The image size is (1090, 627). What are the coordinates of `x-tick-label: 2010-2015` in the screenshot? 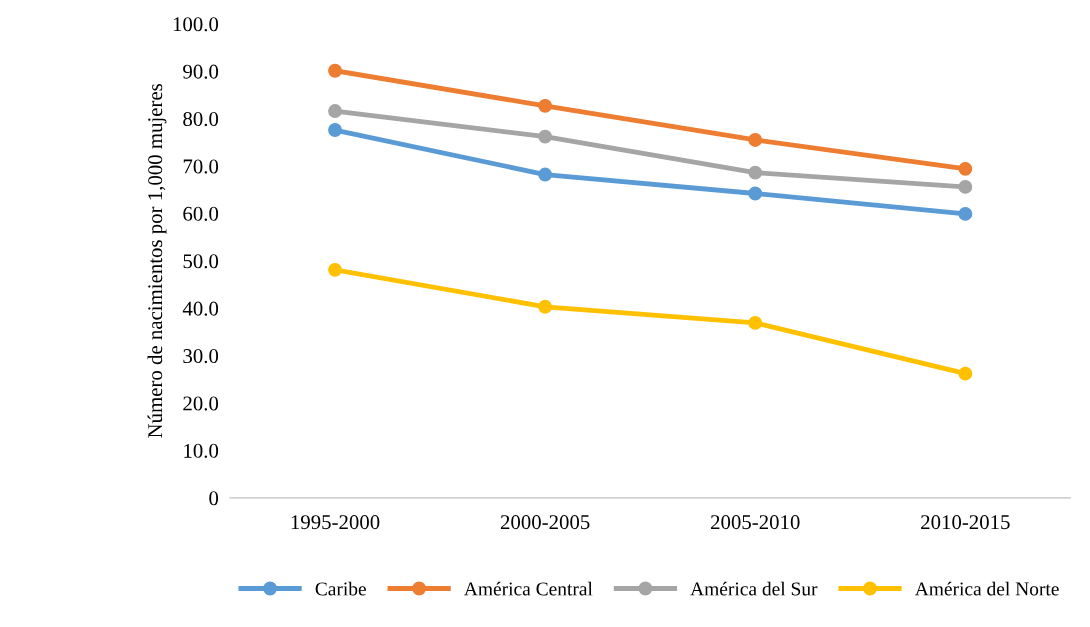 It's located at (965, 522).